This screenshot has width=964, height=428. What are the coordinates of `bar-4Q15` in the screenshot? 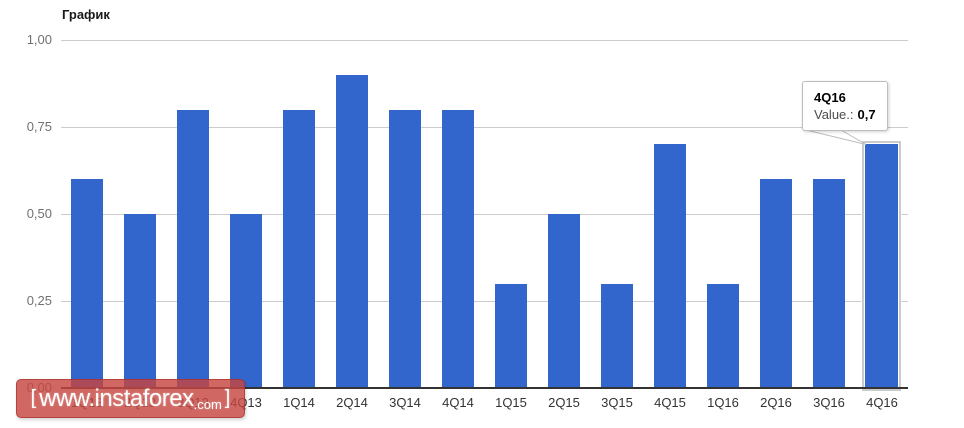 It's located at (670, 266).